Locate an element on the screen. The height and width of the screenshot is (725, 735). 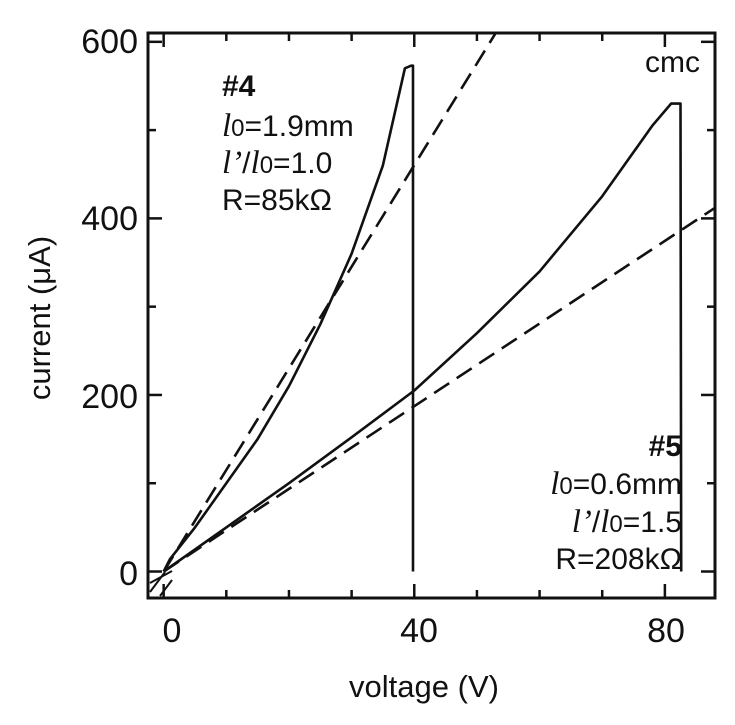
x-tick-label-40: 40 is located at coordinates (419, 631).